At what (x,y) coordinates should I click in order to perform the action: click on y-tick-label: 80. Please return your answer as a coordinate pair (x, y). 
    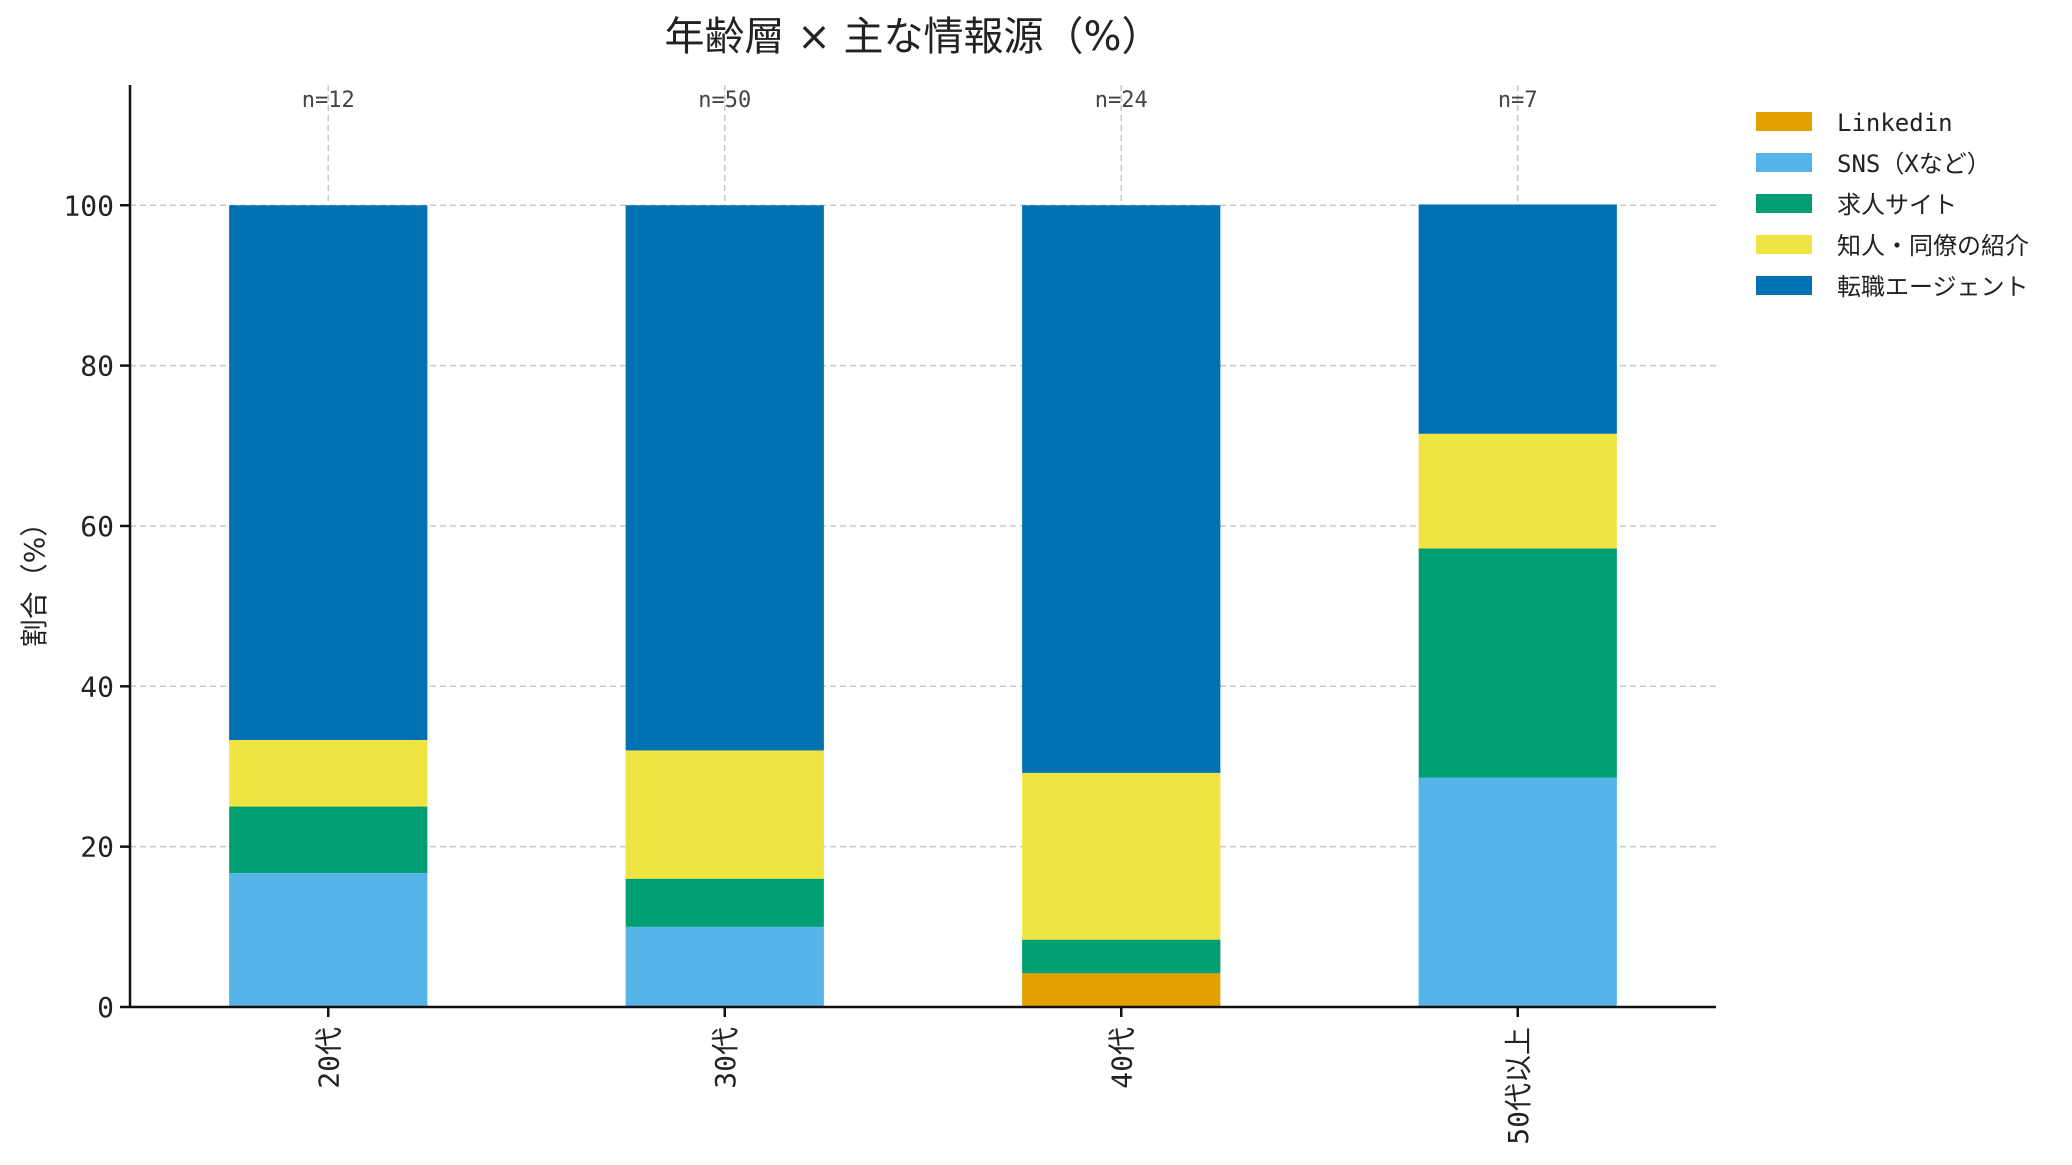
    Looking at the image, I should click on (97, 366).